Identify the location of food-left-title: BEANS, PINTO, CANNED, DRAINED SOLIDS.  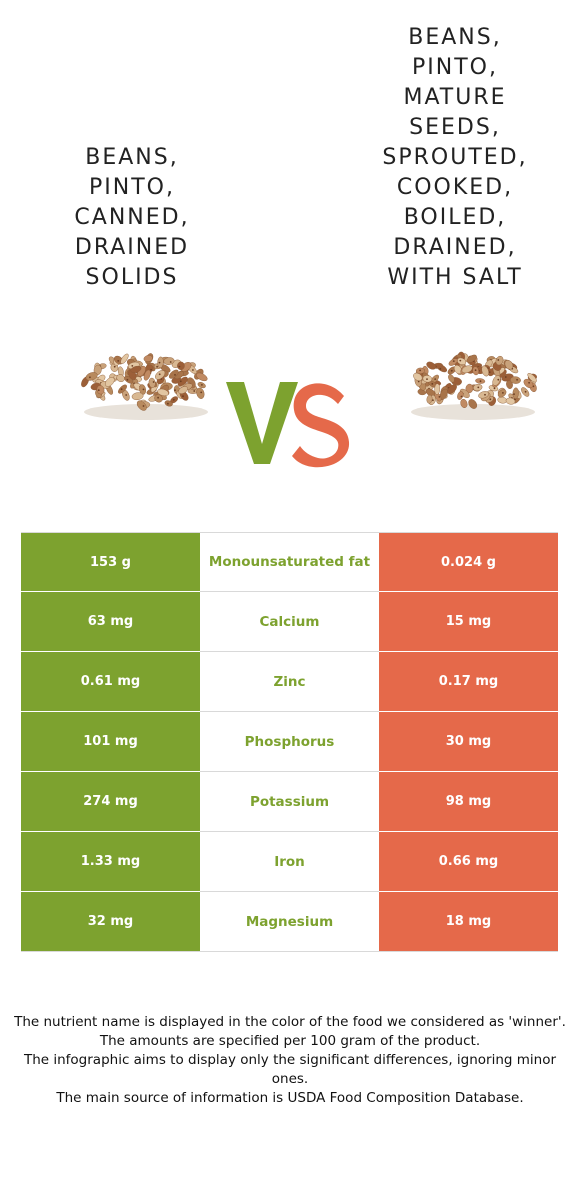
(132, 218).